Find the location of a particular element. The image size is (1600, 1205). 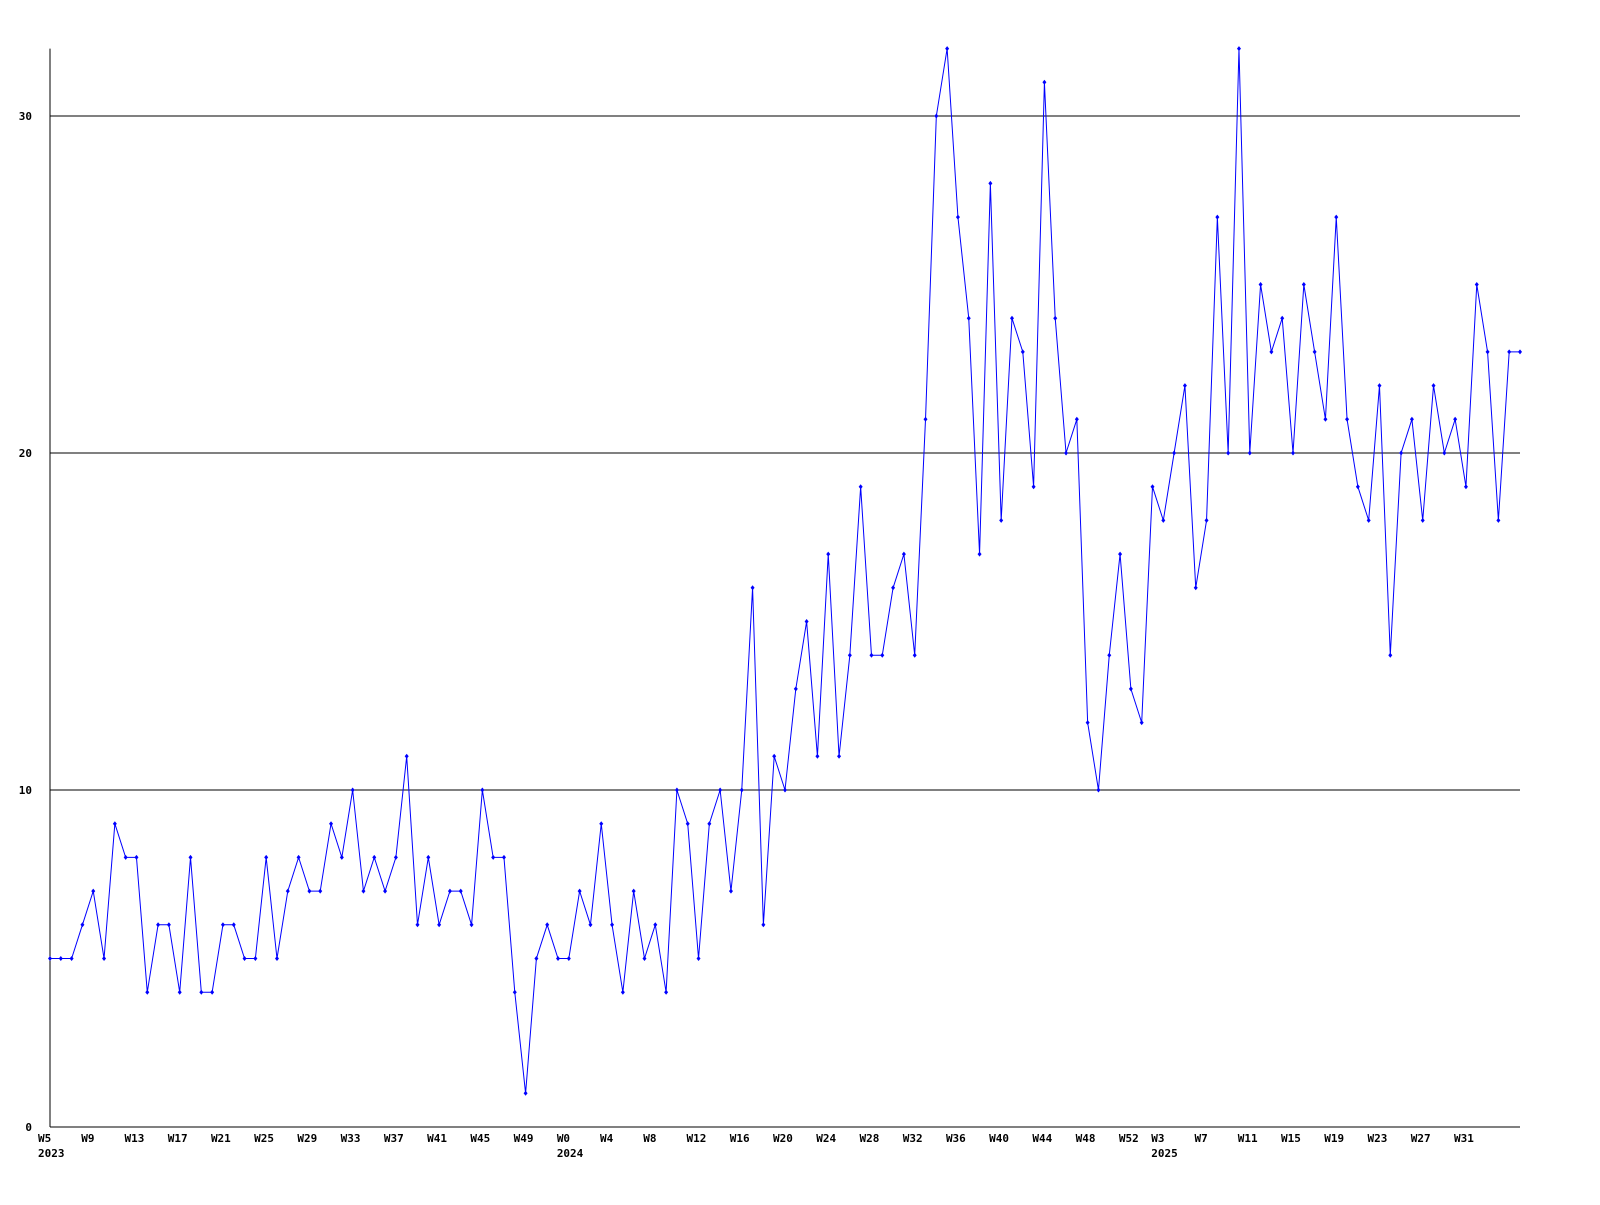

x-tick-label: W31 is located at coordinates (1464, 1138).